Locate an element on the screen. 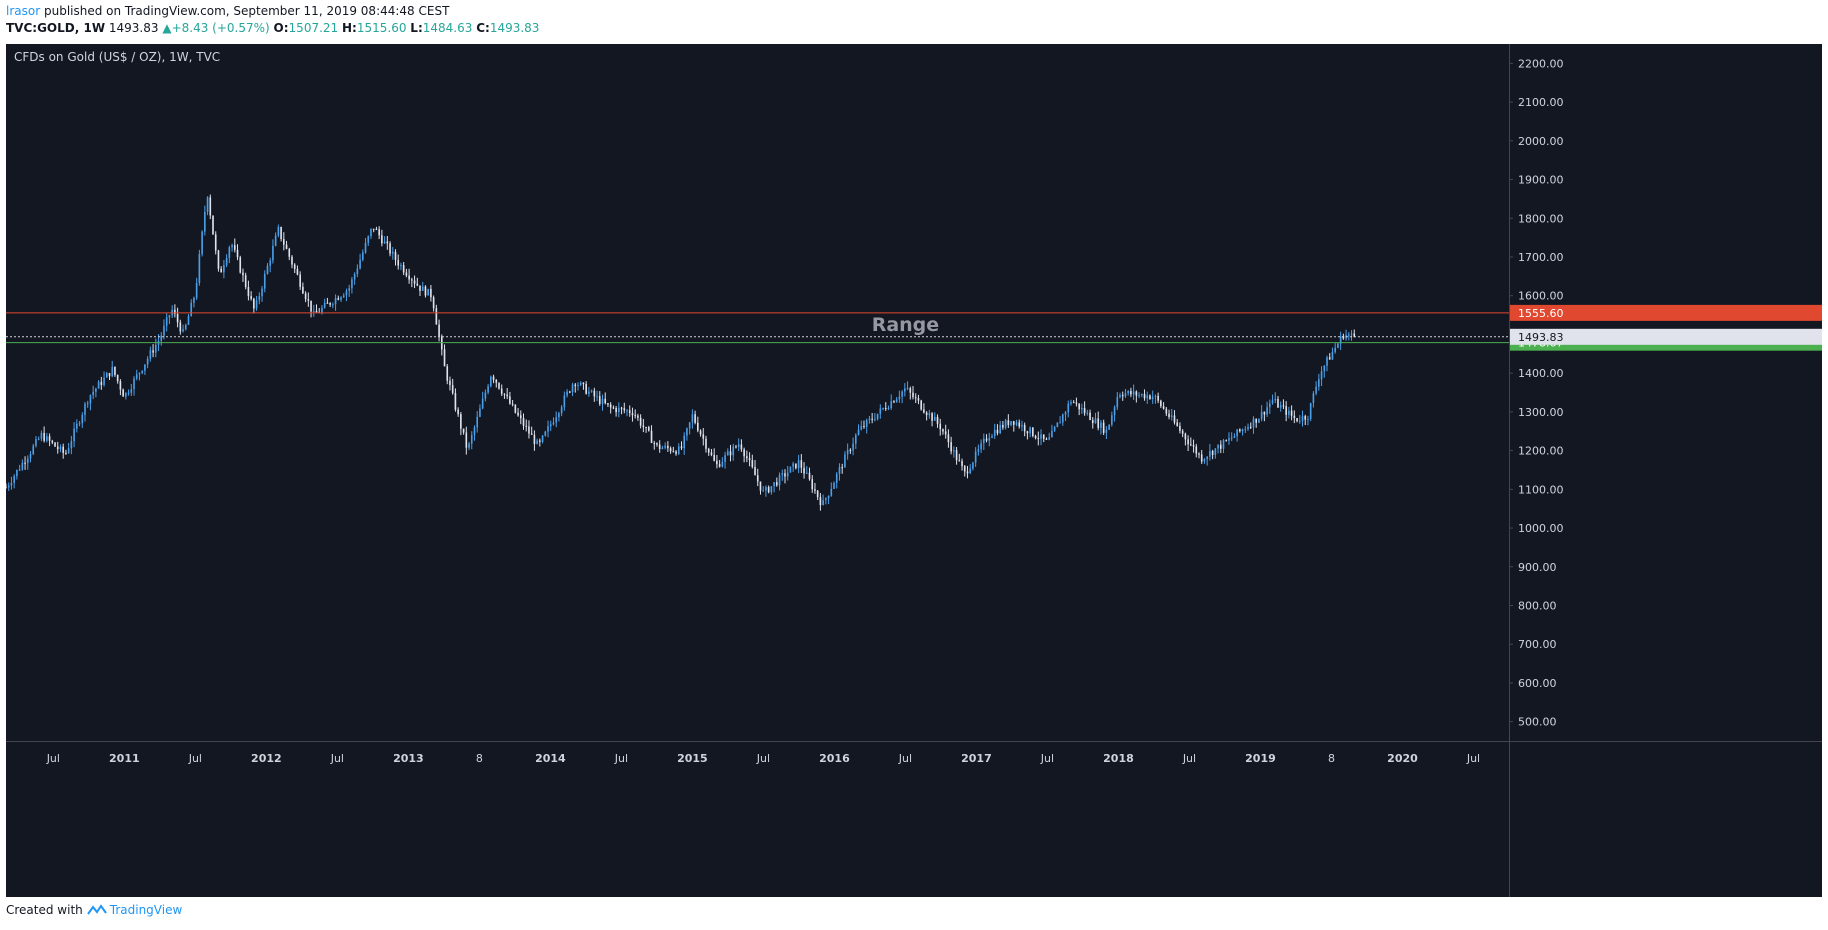 This screenshot has width=1828, height=930. time-tick-label: Jul is located at coordinates (53, 758).